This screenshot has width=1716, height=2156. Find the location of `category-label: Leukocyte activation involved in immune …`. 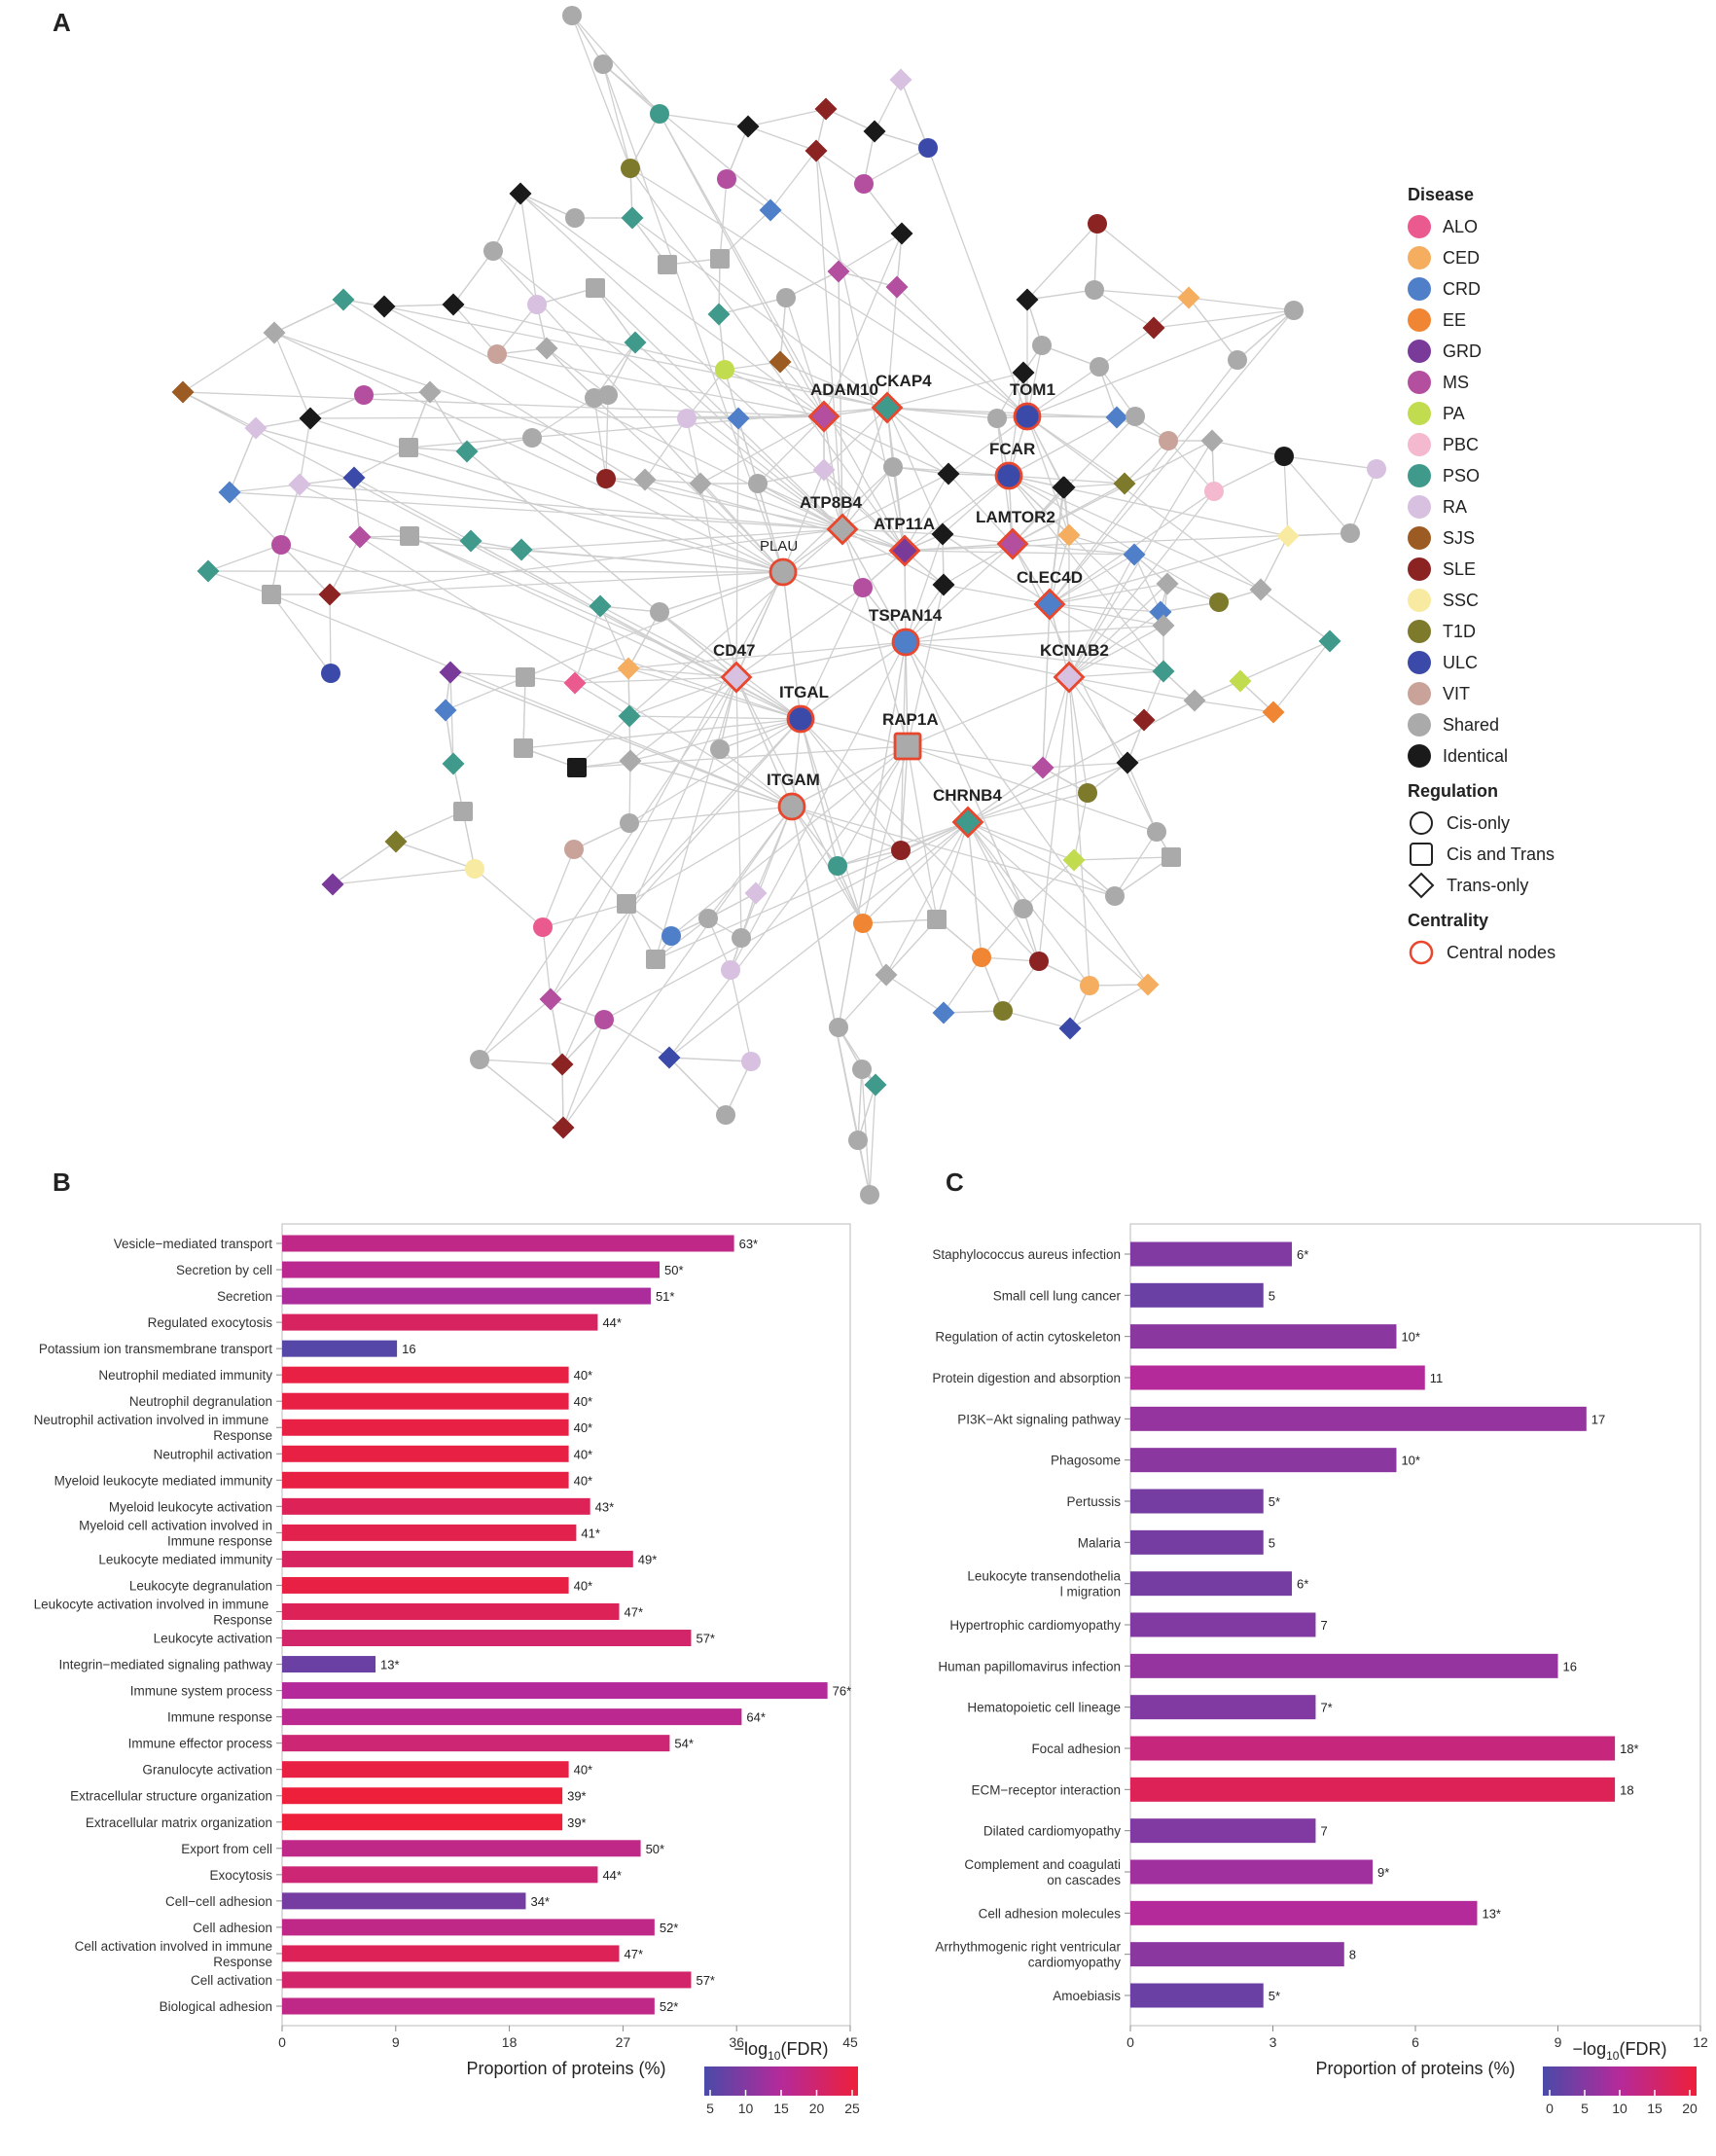

category-label: Leukocyte activation involved in immune … is located at coordinates (153, 1612).